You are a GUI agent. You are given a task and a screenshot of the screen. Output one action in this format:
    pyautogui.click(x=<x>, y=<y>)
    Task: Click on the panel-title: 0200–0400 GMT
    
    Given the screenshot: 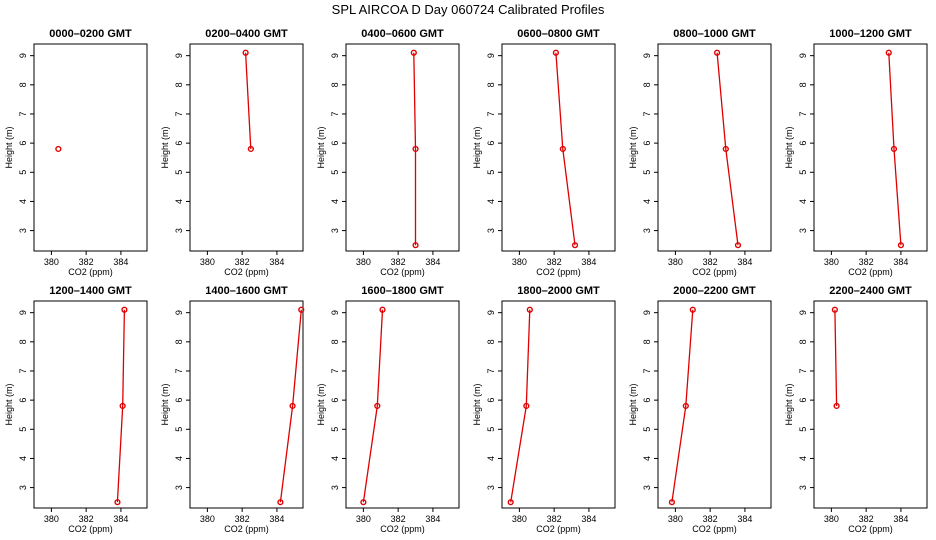 What is the action you would take?
    pyautogui.click(x=246, y=34)
    